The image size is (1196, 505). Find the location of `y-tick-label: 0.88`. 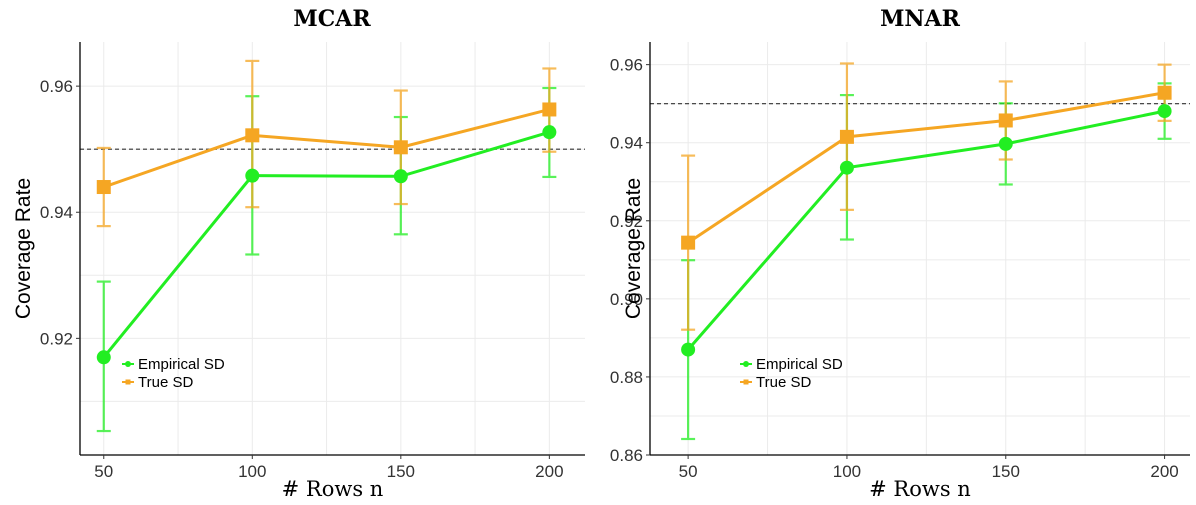

y-tick-label: 0.88 is located at coordinates (626, 377).